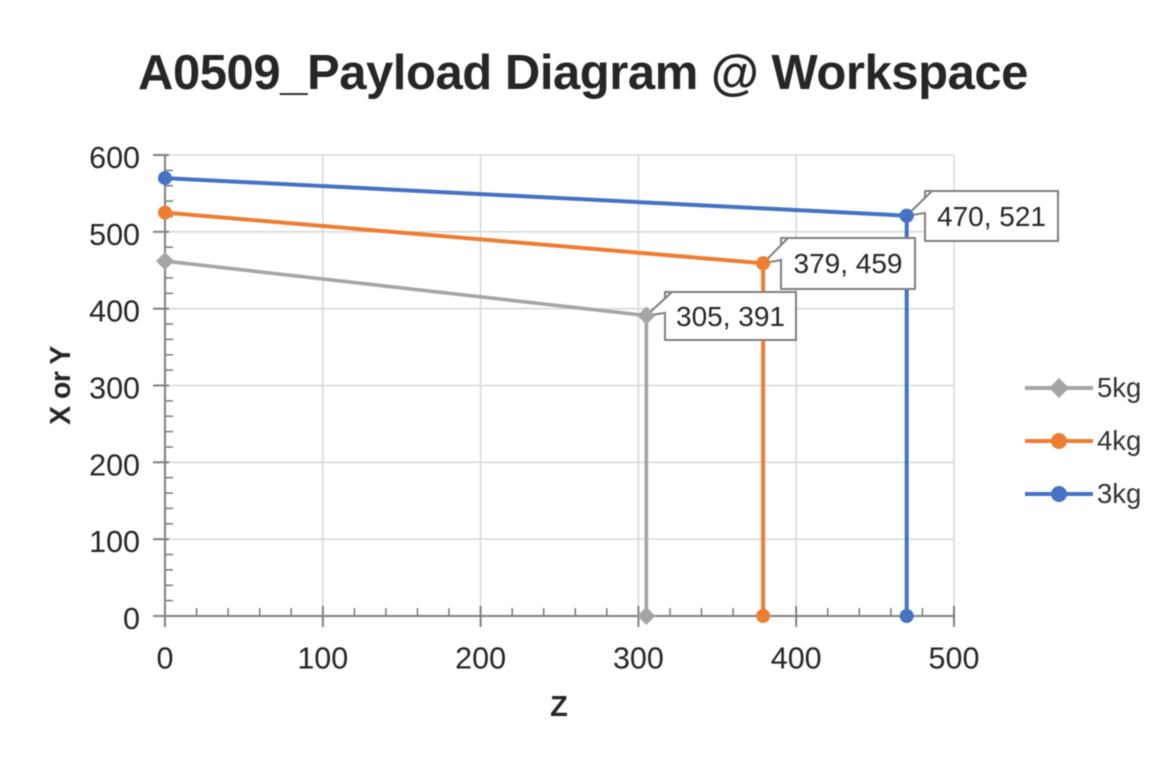  What do you see at coordinates (1119, 493) in the screenshot?
I see `svg-text: 3kg` at bounding box center [1119, 493].